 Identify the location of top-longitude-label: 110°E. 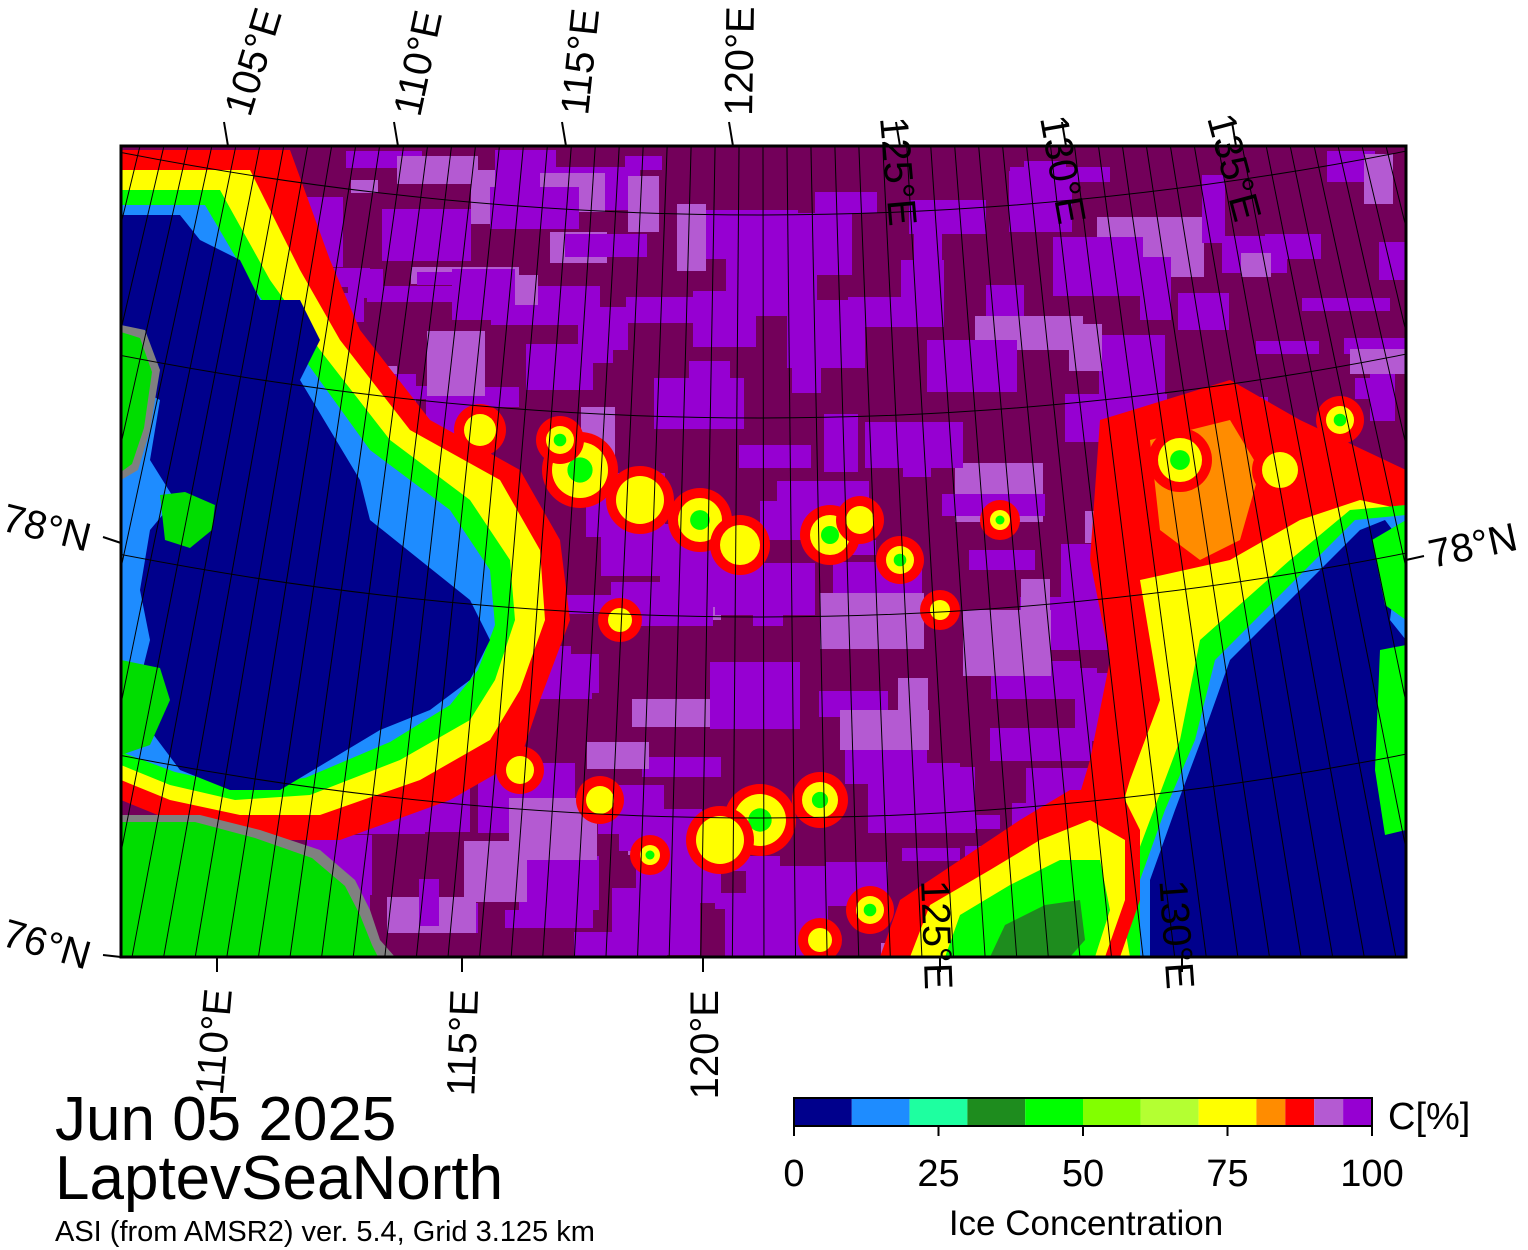
(418, 63).